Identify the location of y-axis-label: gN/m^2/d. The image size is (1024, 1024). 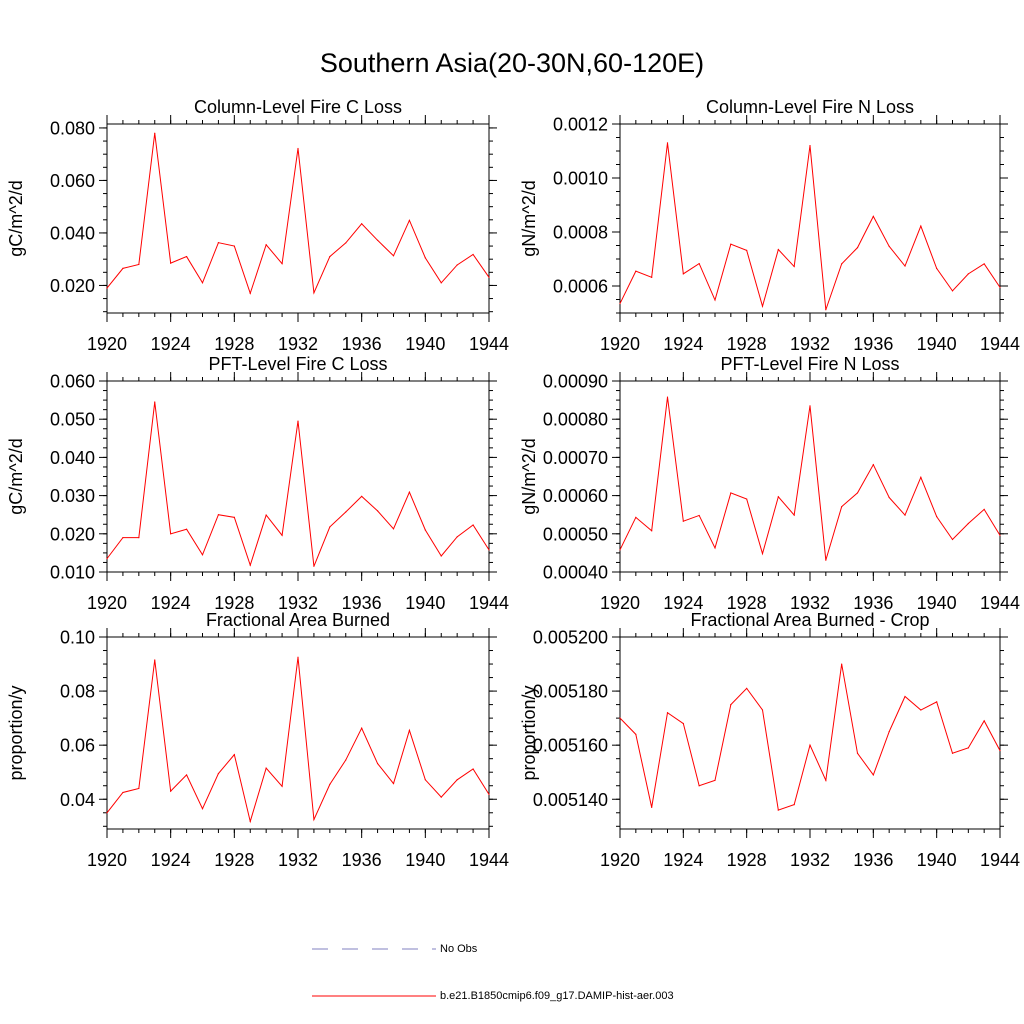
(529, 218).